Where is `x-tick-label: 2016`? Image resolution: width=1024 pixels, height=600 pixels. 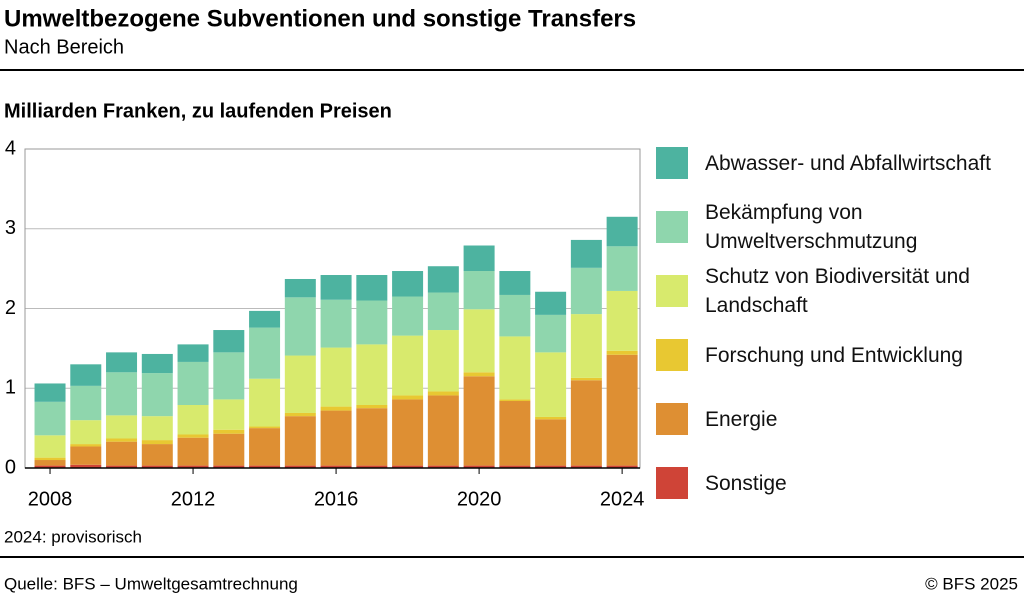
x-tick-label: 2016 is located at coordinates (336, 499).